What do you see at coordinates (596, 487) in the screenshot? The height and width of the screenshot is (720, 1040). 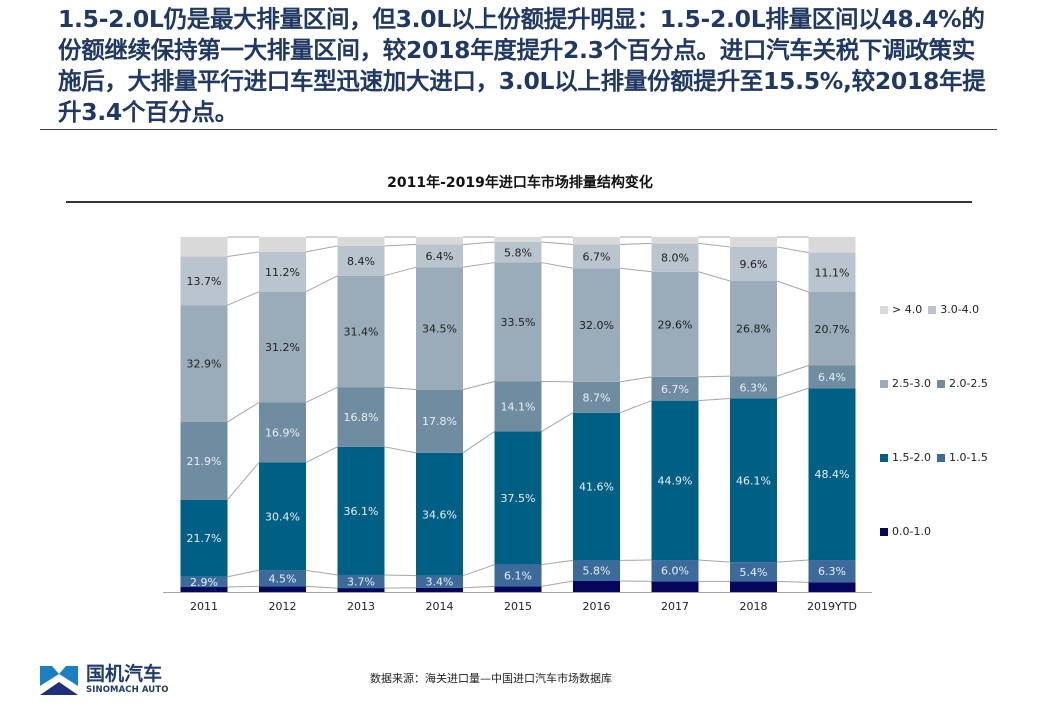 I see `data-label: 41.6%` at bounding box center [596, 487].